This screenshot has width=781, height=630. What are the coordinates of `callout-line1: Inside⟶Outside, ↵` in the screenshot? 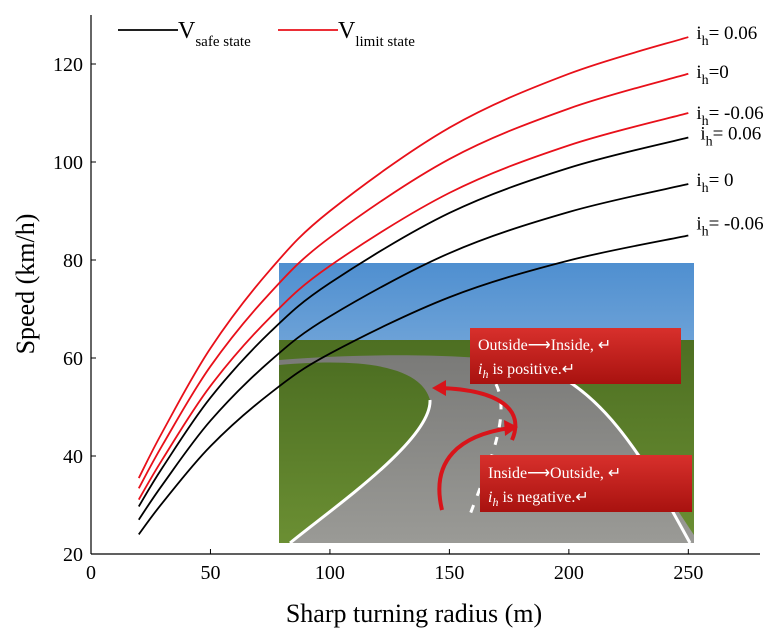 It's located at (554, 473).